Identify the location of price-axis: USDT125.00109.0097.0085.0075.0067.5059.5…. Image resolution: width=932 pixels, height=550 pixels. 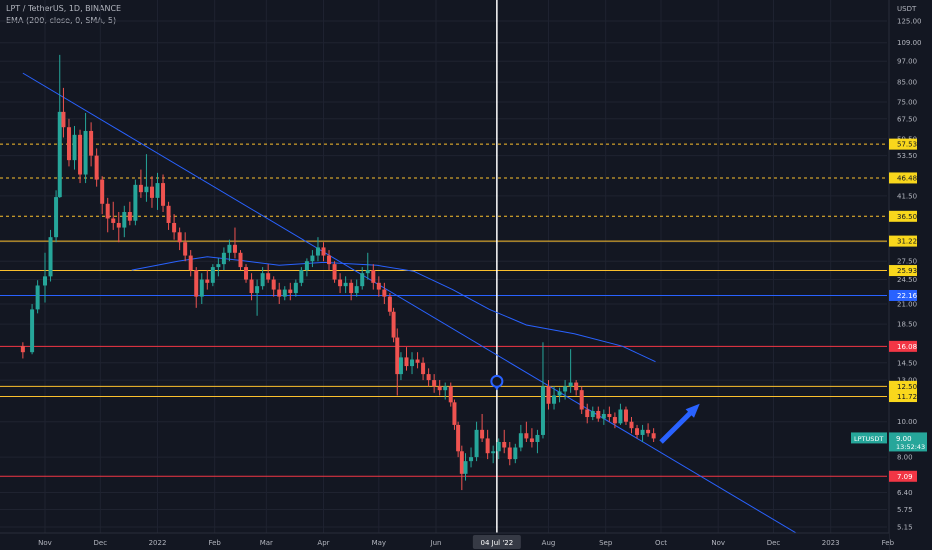
(910, 275).